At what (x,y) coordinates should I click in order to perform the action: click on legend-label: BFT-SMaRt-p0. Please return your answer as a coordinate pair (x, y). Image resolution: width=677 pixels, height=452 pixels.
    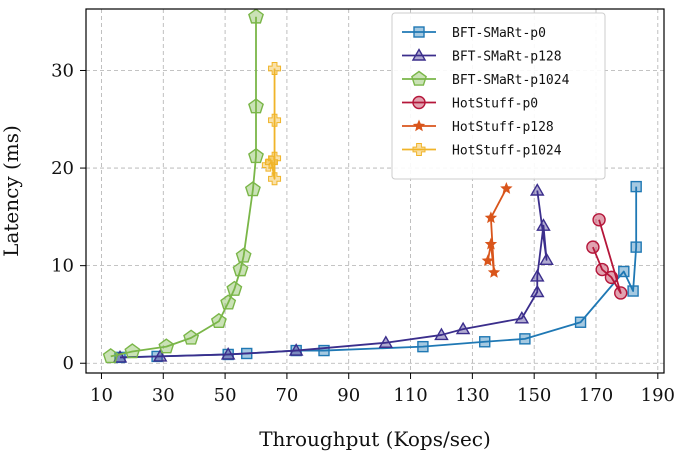
    Looking at the image, I should click on (499, 33).